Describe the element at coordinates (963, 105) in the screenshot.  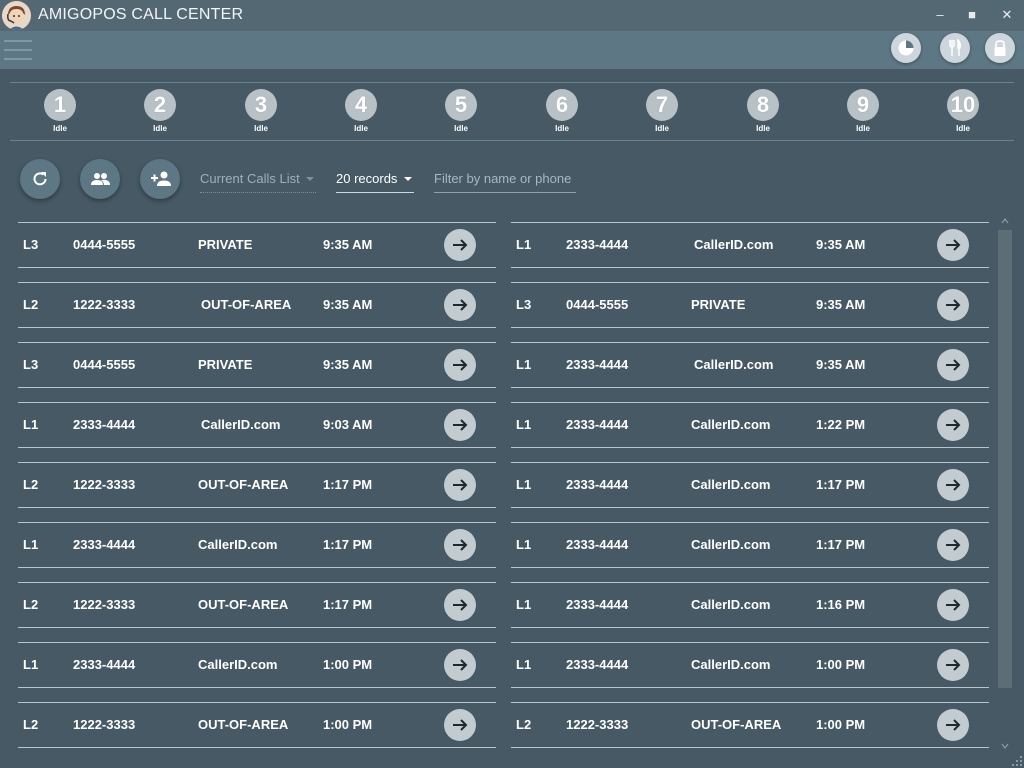
I see `line-number-badge: 10` at that location.